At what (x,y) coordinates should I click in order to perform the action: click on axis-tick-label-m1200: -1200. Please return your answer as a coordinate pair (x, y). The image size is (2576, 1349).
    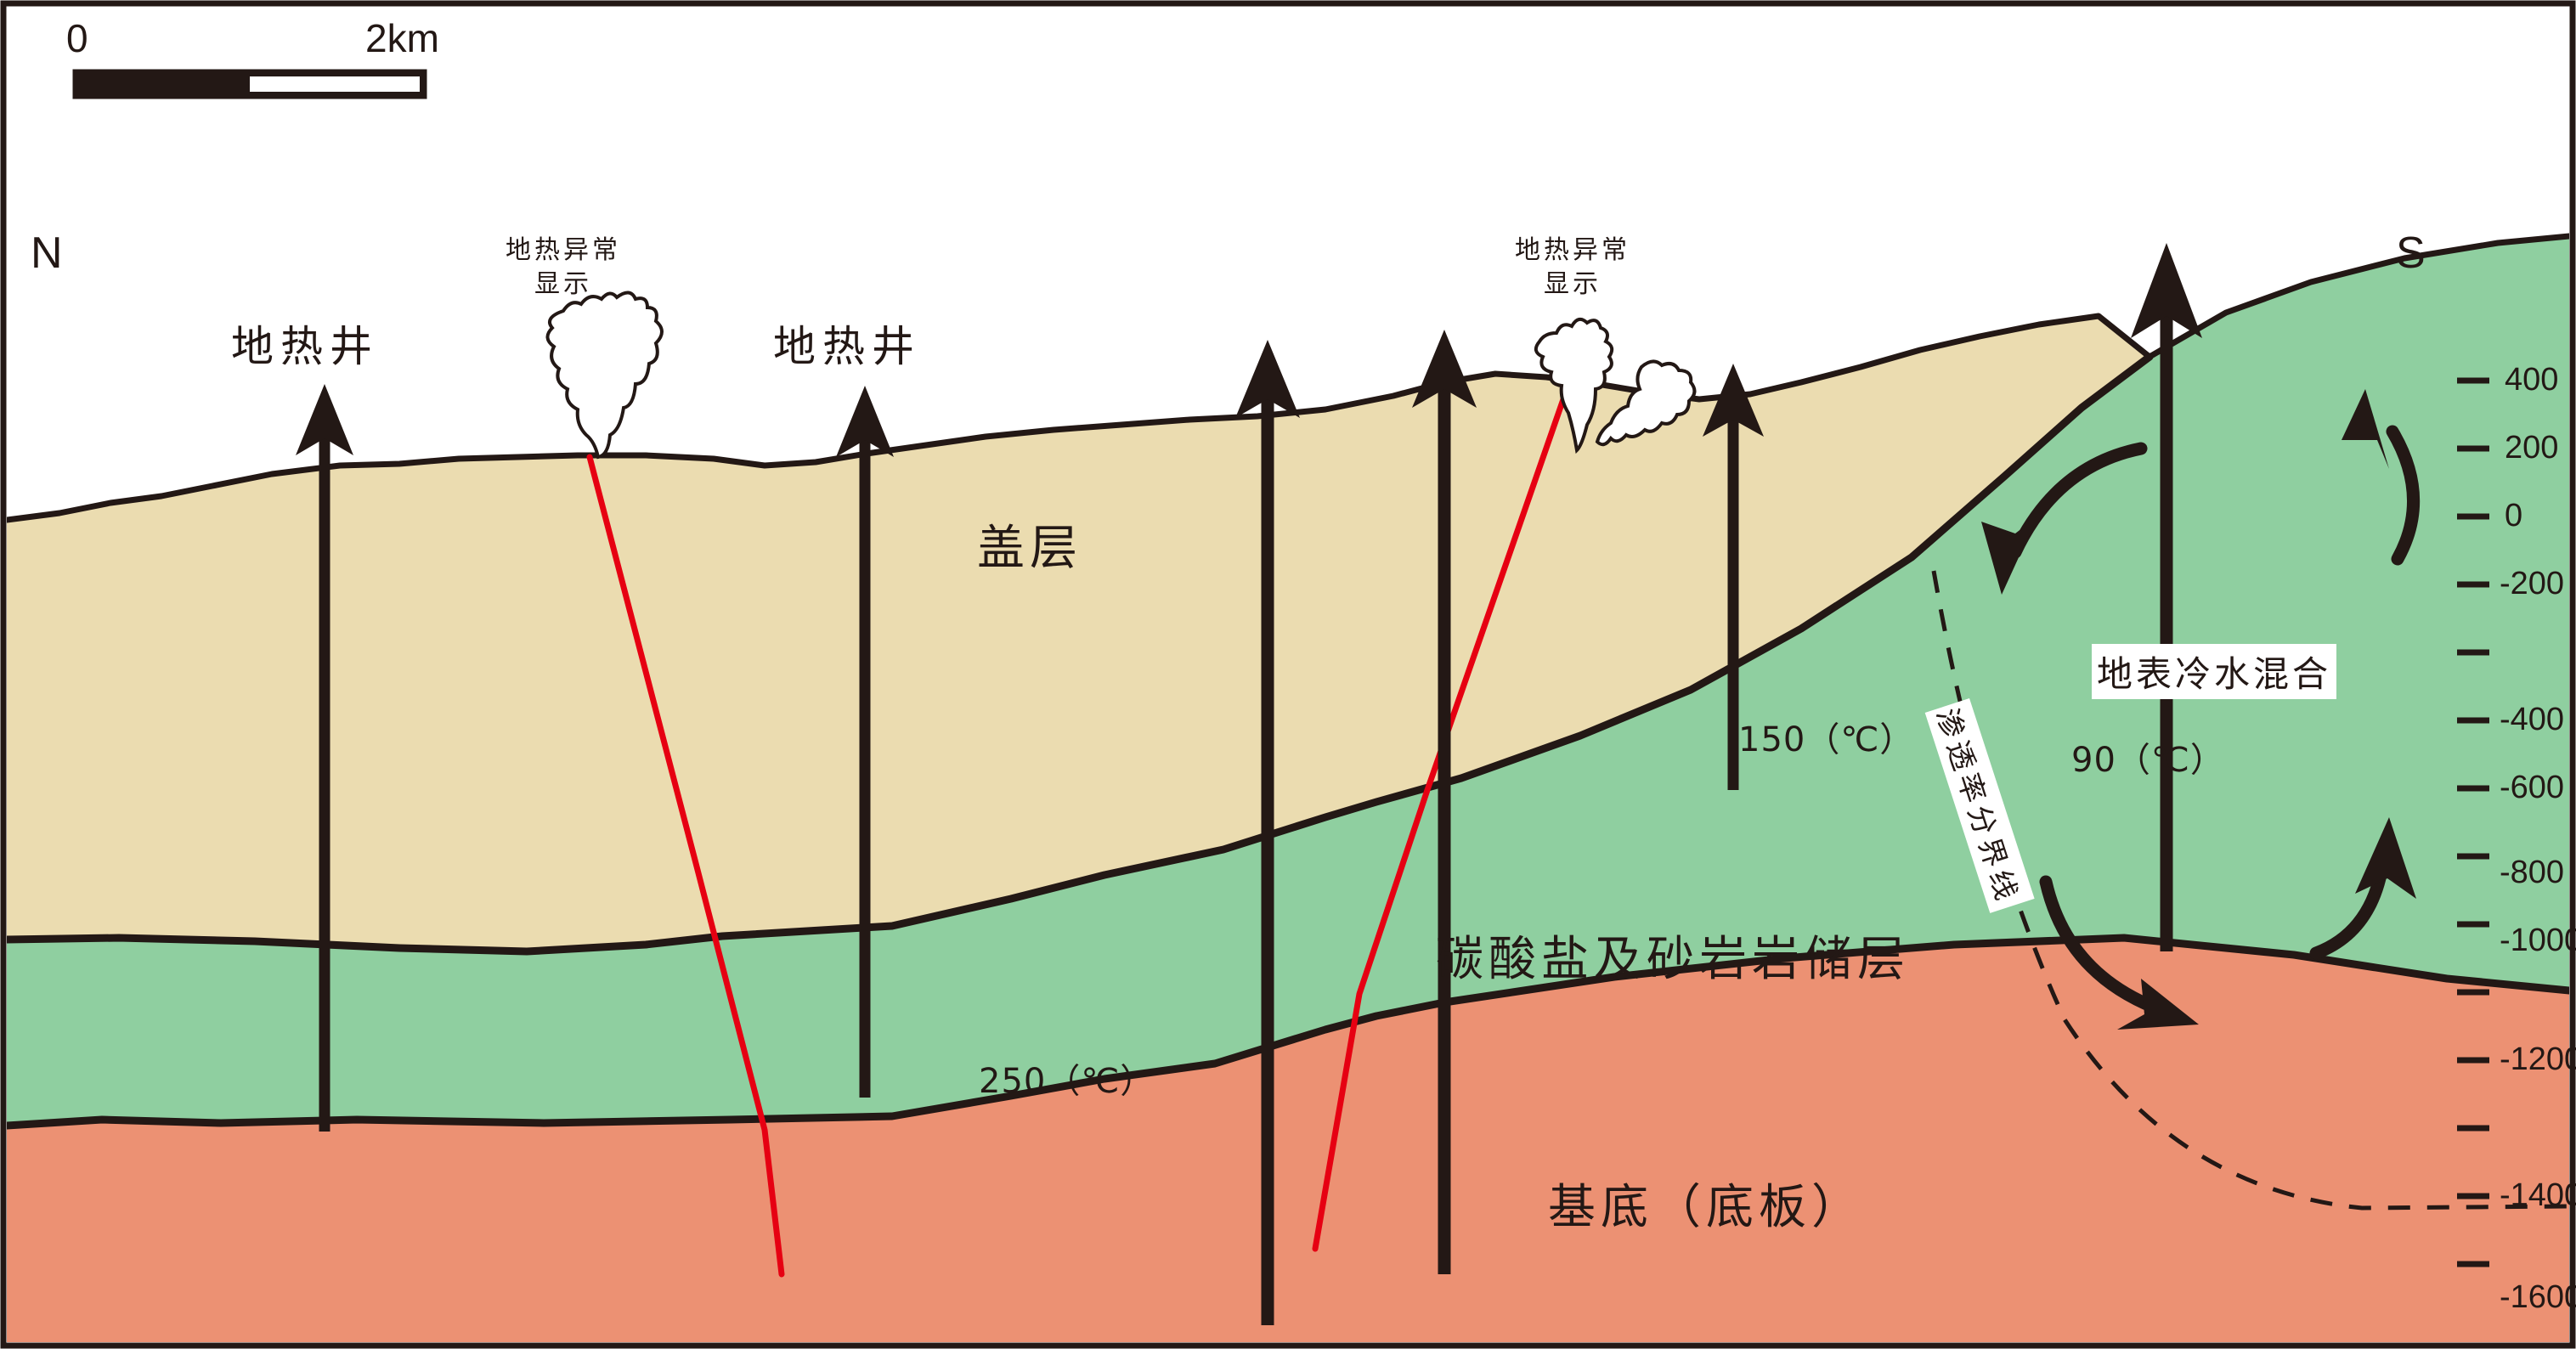
    Looking at the image, I should click on (2538, 1059).